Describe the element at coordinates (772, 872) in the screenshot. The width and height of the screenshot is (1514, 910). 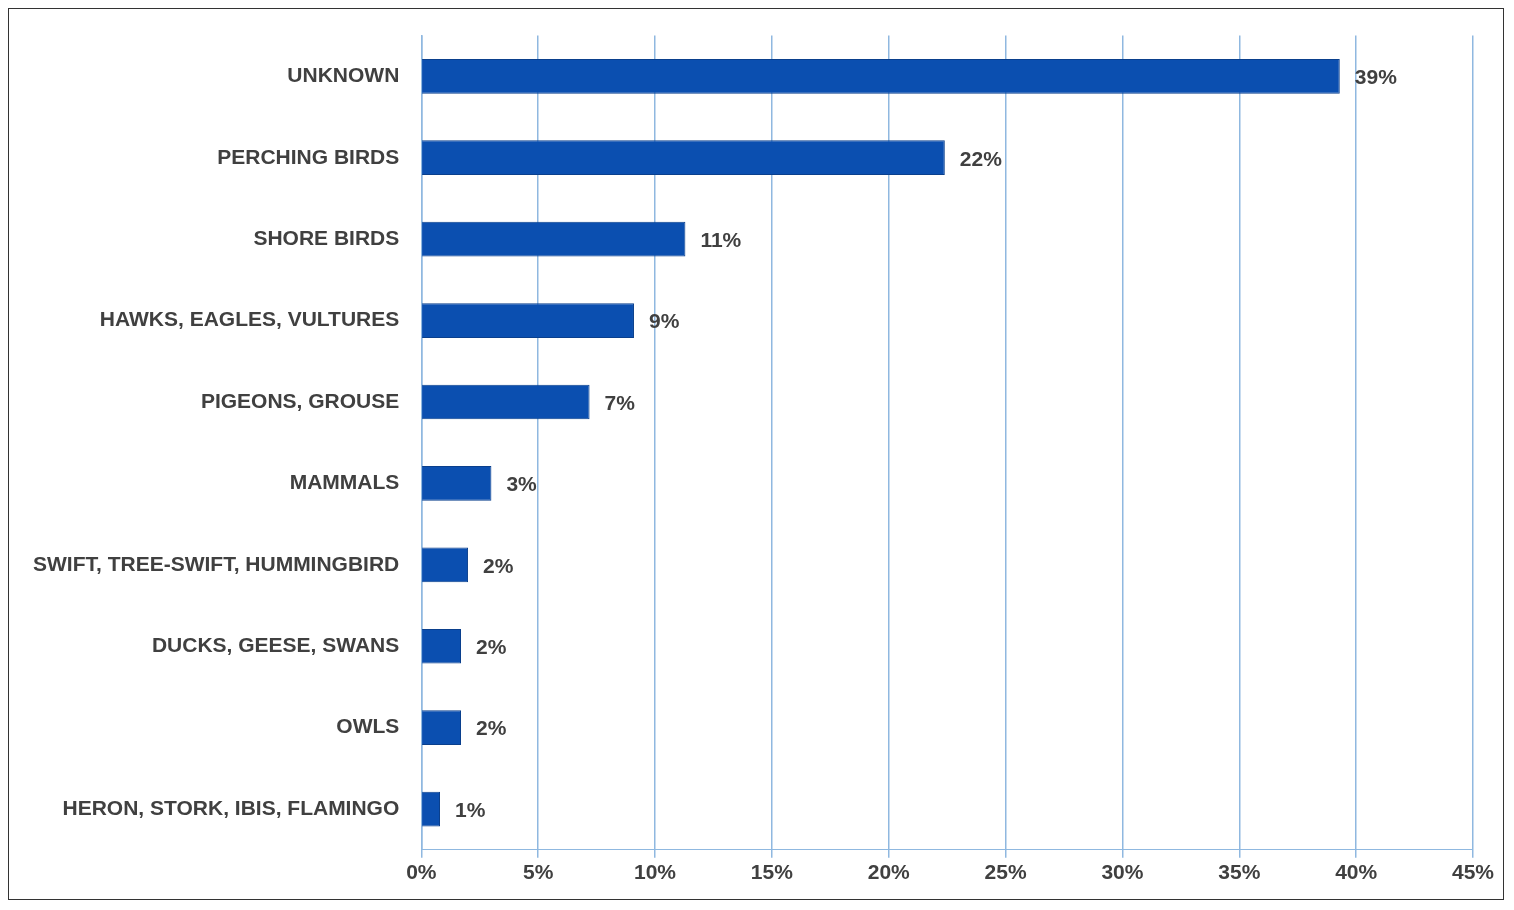
I see `x-tick-label: 15%` at that location.